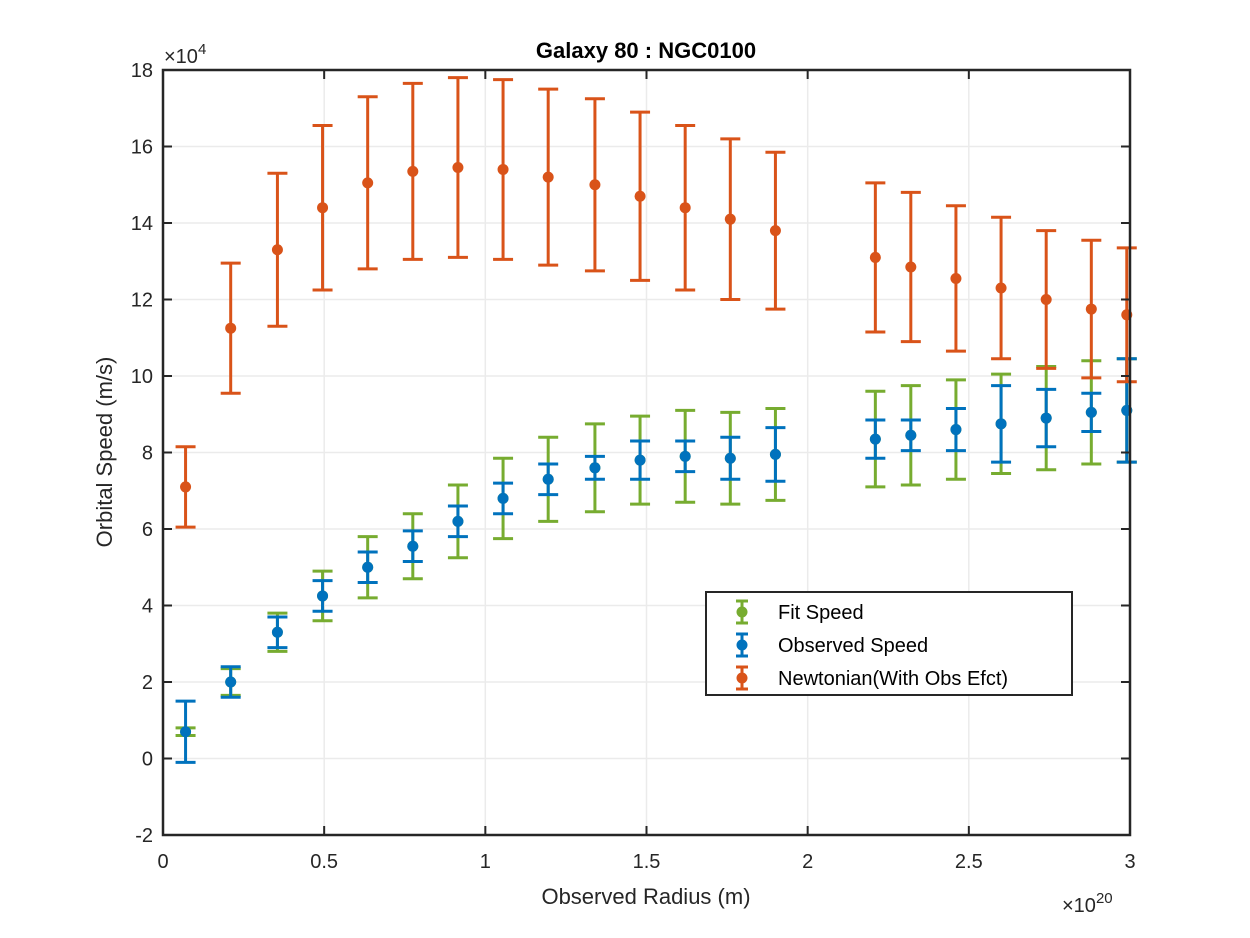 The width and height of the screenshot is (1250, 938). I want to click on x-axis-label: Observed Radius (m), so click(645, 896).